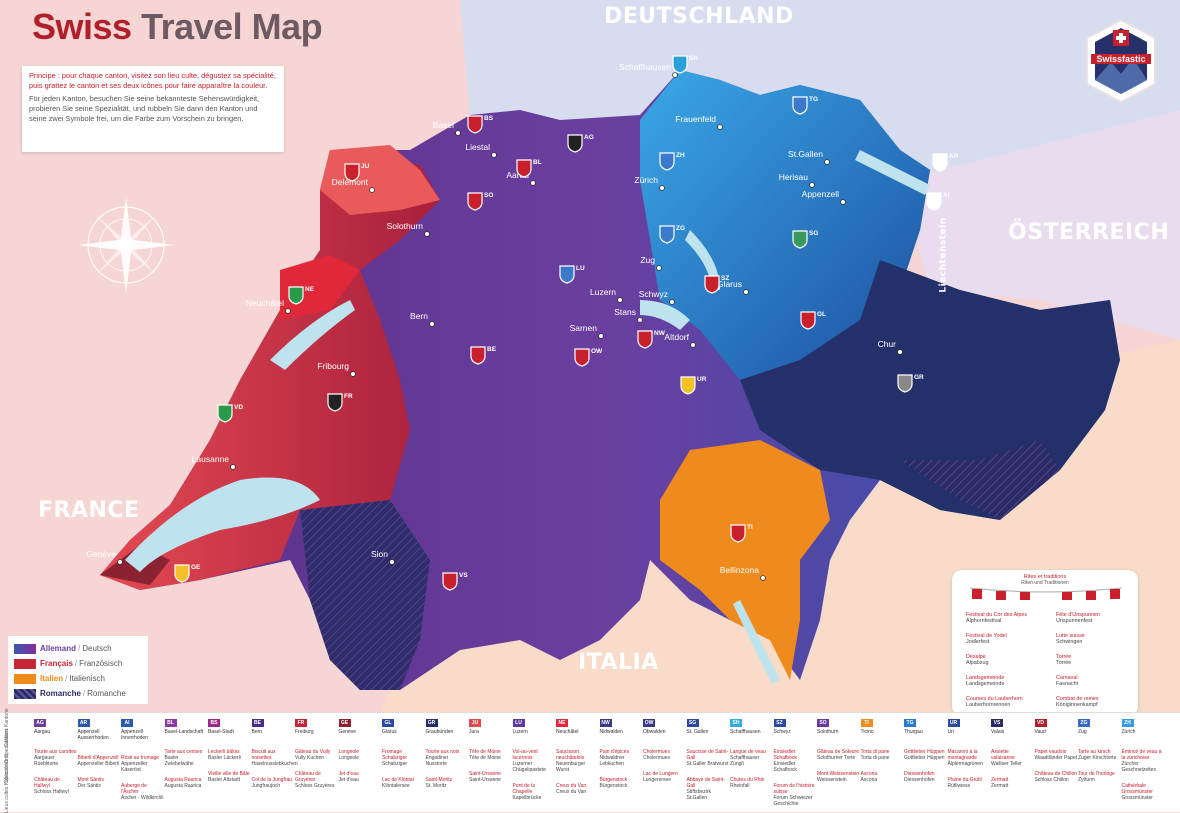  I want to click on canton-name: Basel-Landschaft, so click(184, 732).